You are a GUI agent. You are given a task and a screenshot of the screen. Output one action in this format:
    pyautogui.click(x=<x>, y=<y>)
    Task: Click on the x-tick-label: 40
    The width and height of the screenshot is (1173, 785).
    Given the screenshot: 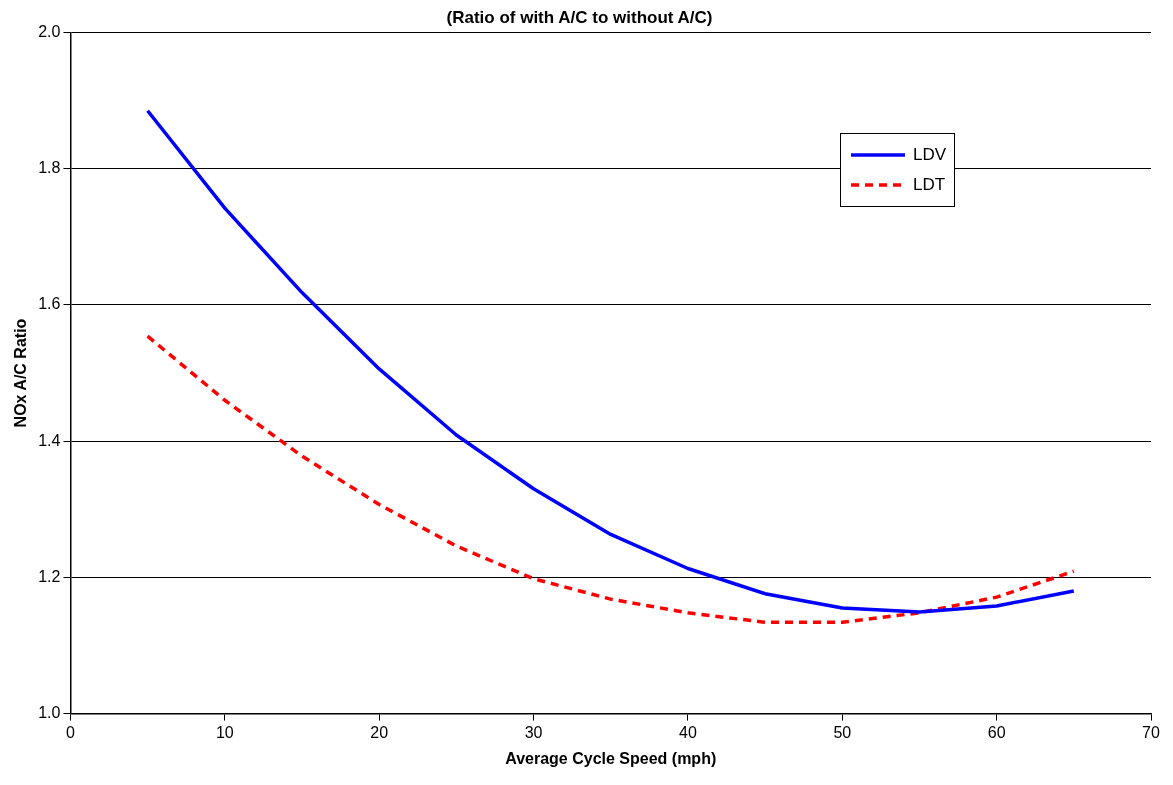 What is the action you would take?
    pyautogui.click(x=688, y=732)
    